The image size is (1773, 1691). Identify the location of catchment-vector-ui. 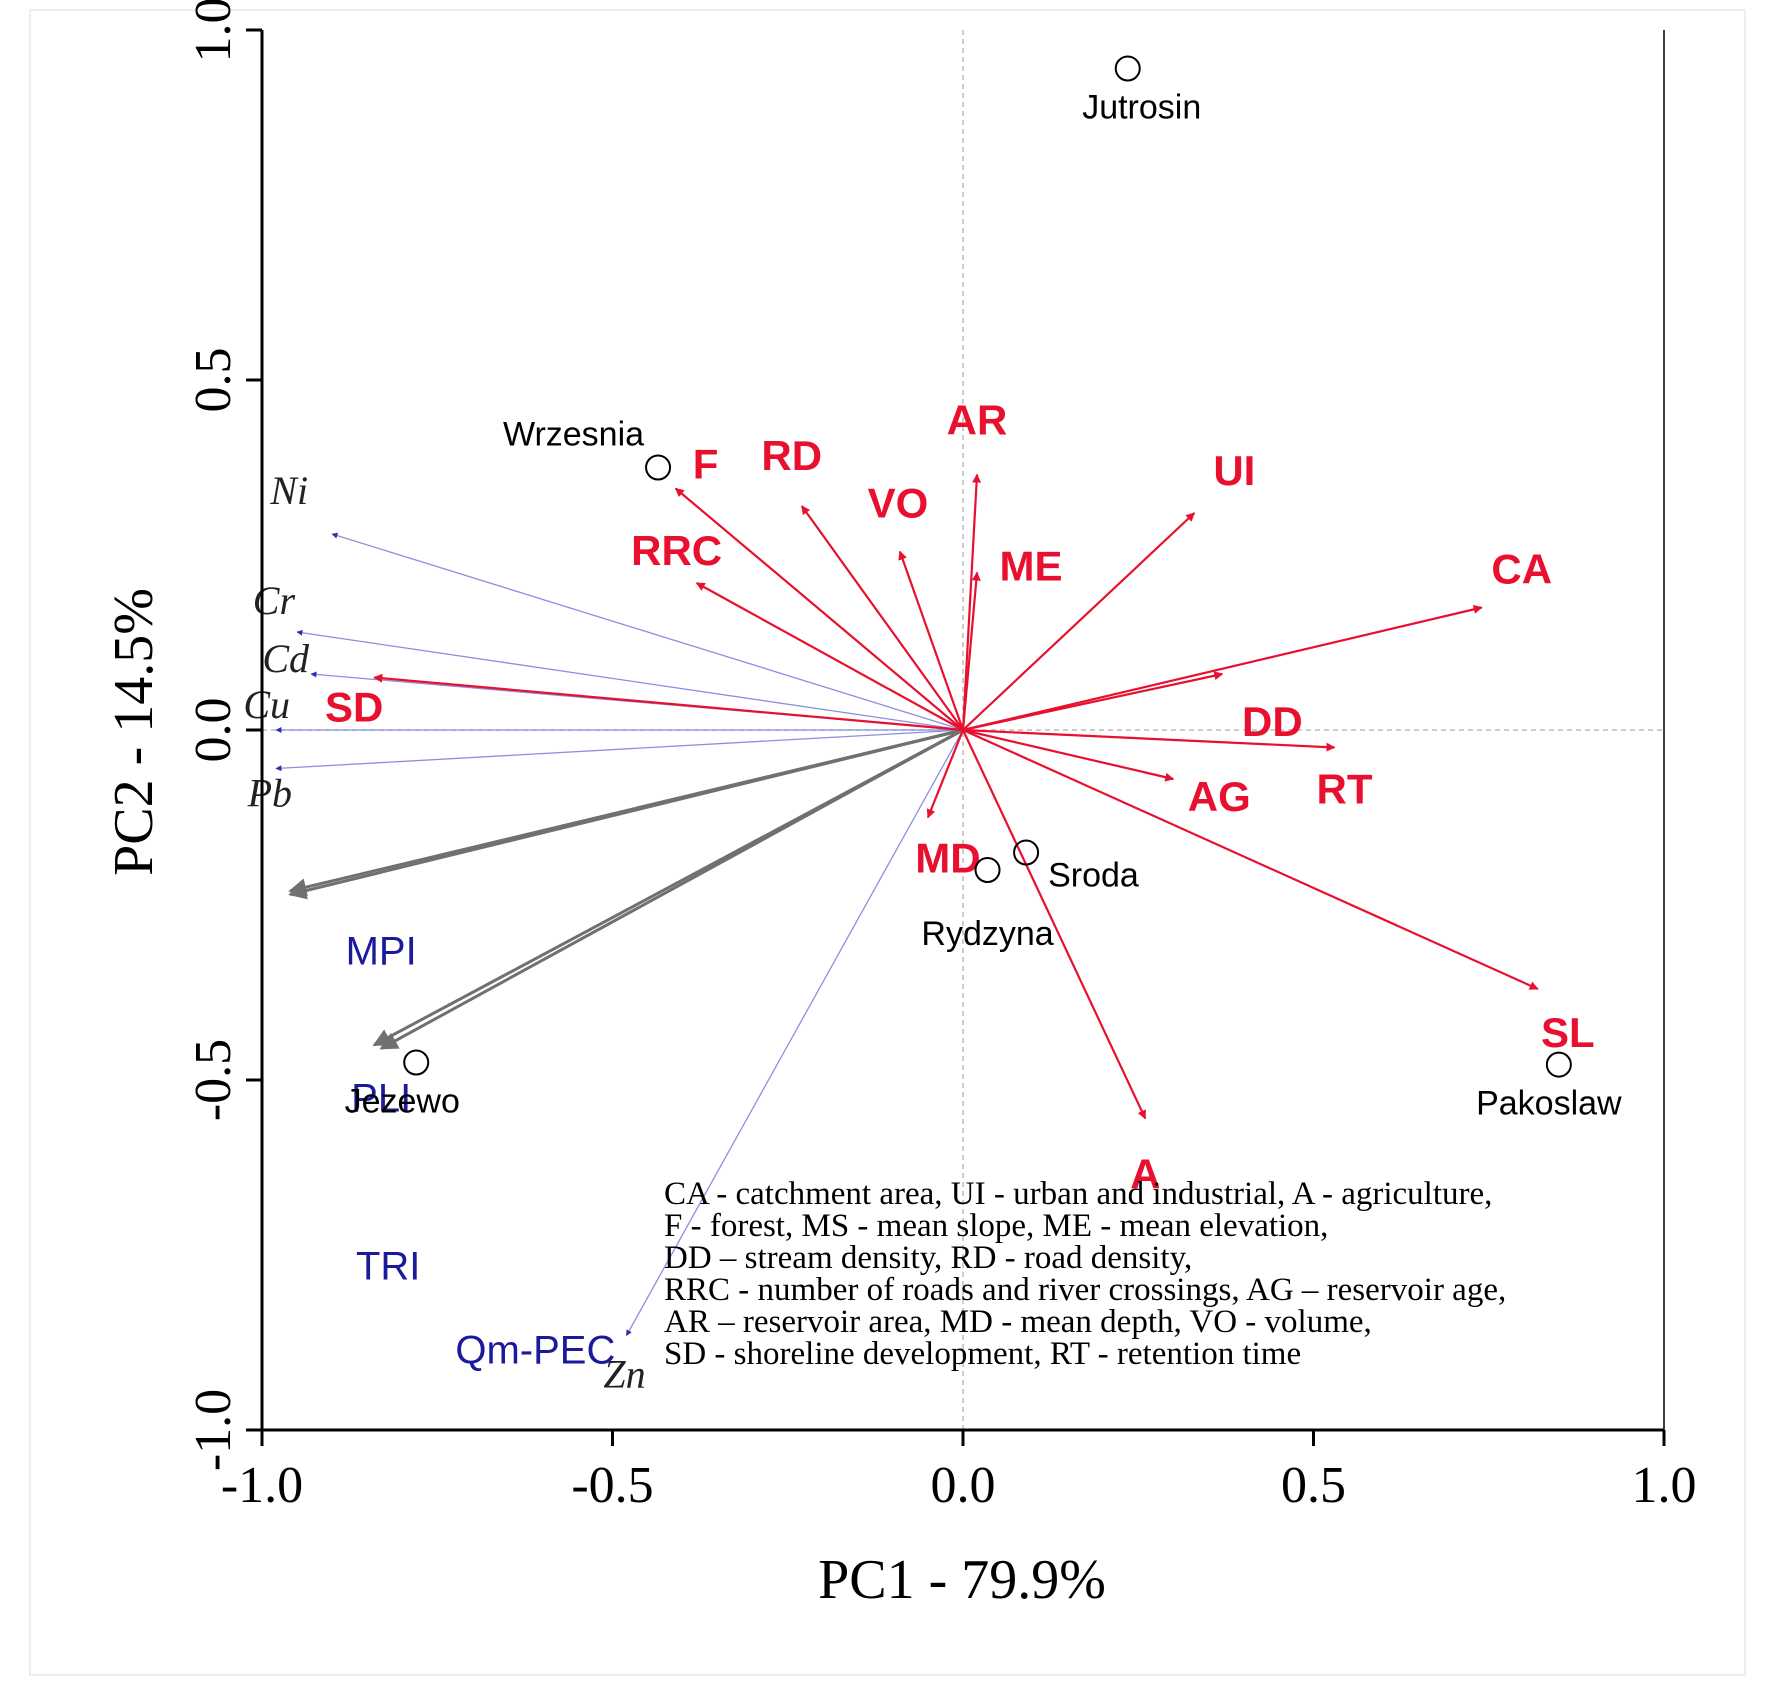
(1079, 621).